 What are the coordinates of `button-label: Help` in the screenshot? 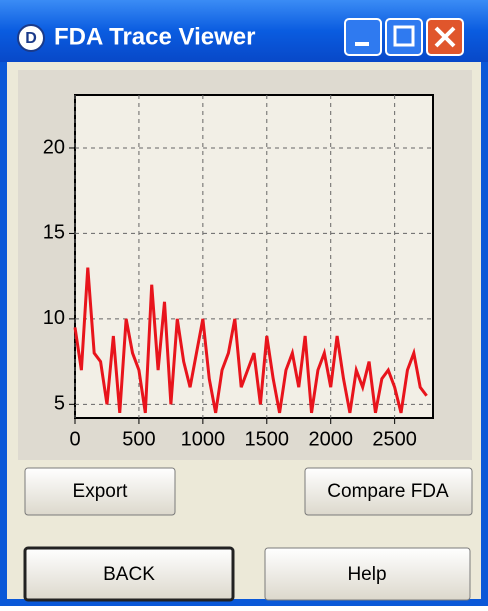 It's located at (366, 574).